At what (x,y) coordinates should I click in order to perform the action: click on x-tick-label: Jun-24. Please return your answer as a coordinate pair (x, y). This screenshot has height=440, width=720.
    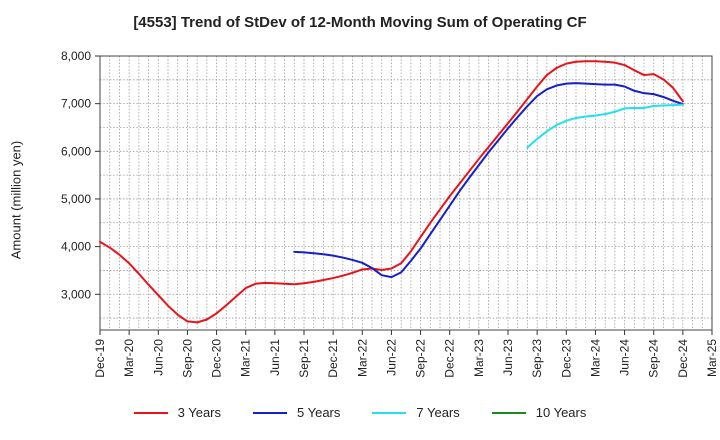
    Looking at the image, I should click on (625, 357).